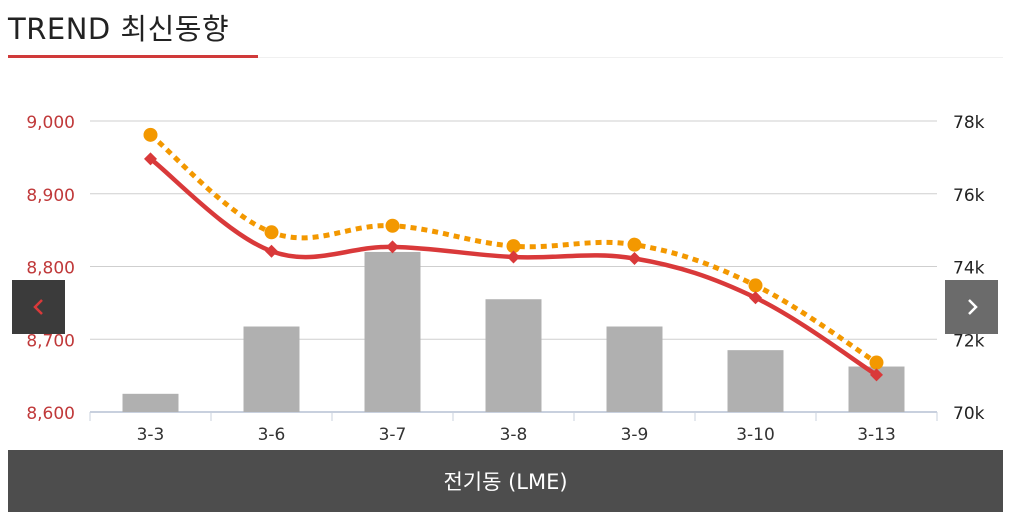  Describe the element at coordinates (876, 435) in the screenshot. I see `x-tick-label: 3-13` at that location.